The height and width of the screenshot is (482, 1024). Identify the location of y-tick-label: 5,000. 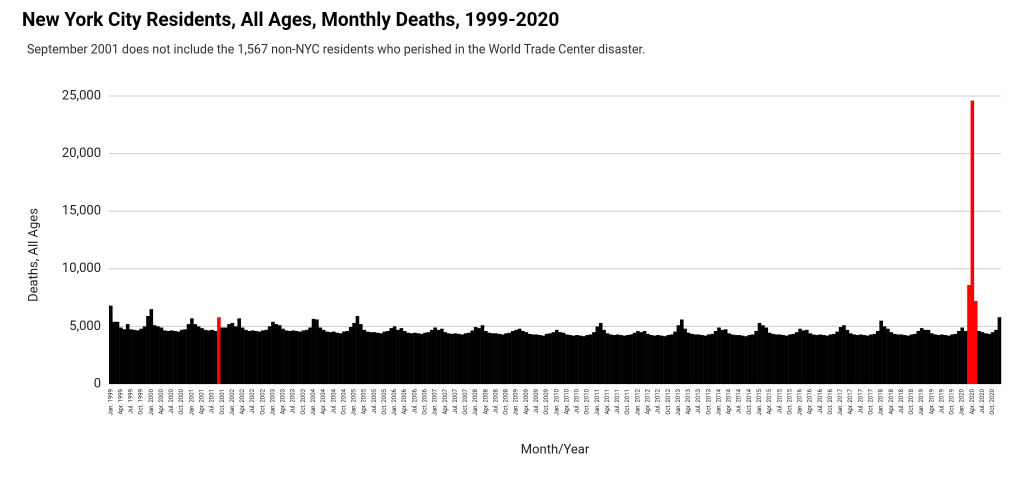
(85, 326).